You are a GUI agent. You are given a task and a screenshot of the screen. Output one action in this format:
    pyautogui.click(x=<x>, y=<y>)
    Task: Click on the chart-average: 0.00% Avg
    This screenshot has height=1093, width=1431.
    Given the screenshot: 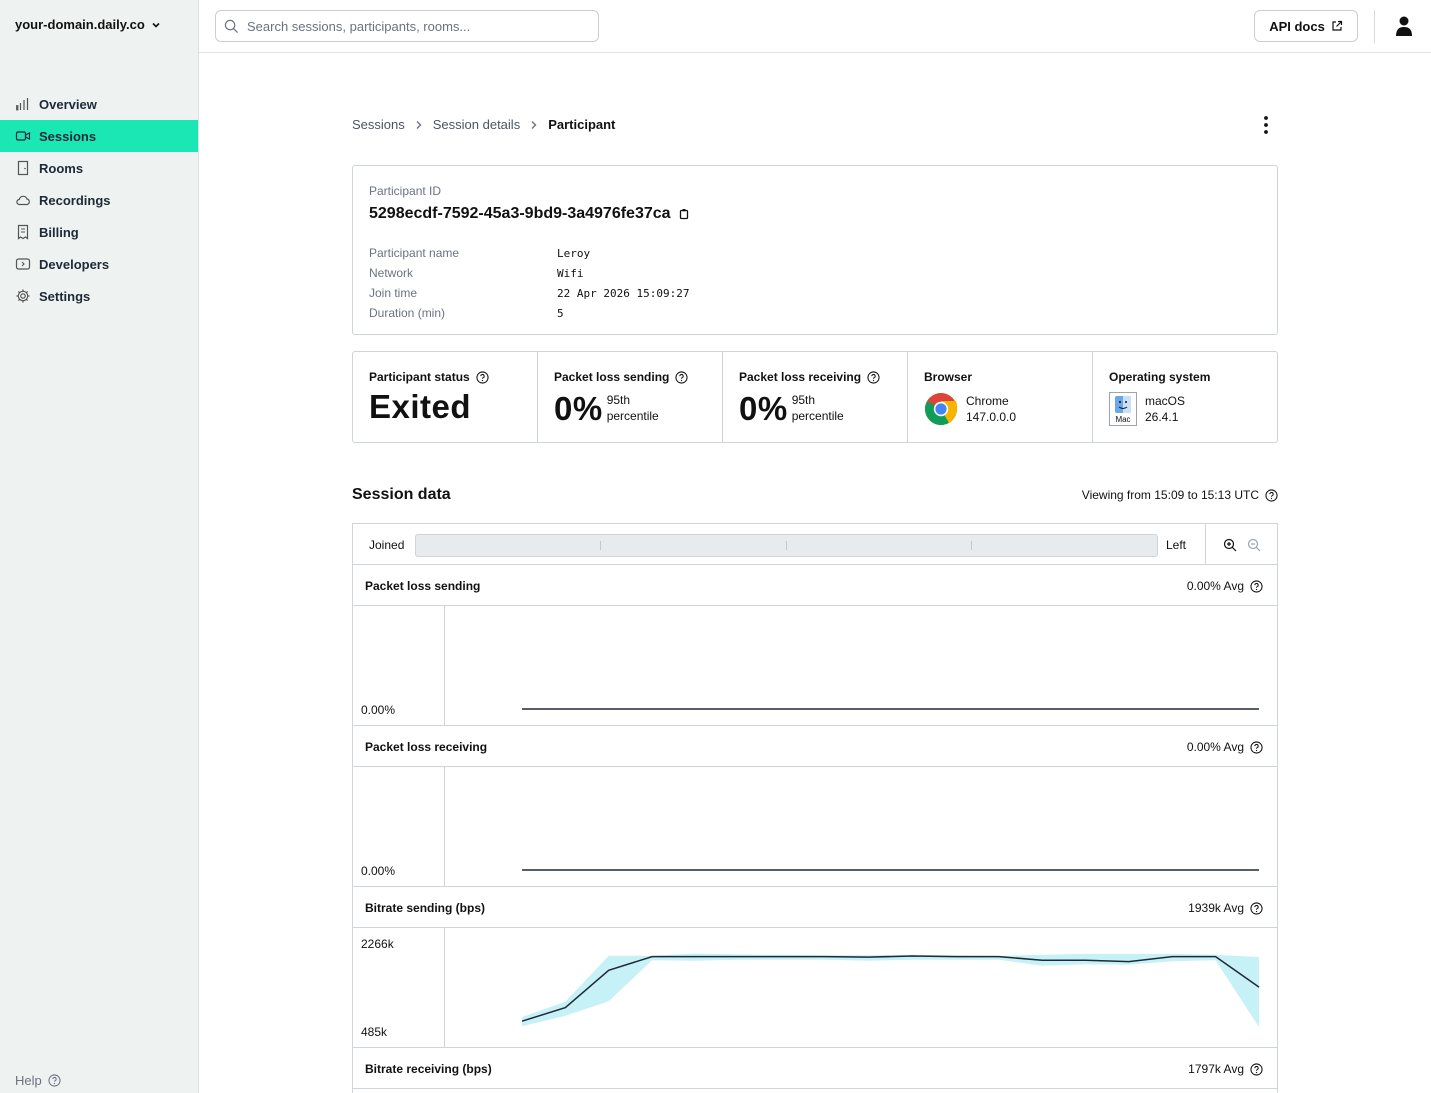 What is the action you would take?
    pyautogui.click(x=1225, y=747)
    